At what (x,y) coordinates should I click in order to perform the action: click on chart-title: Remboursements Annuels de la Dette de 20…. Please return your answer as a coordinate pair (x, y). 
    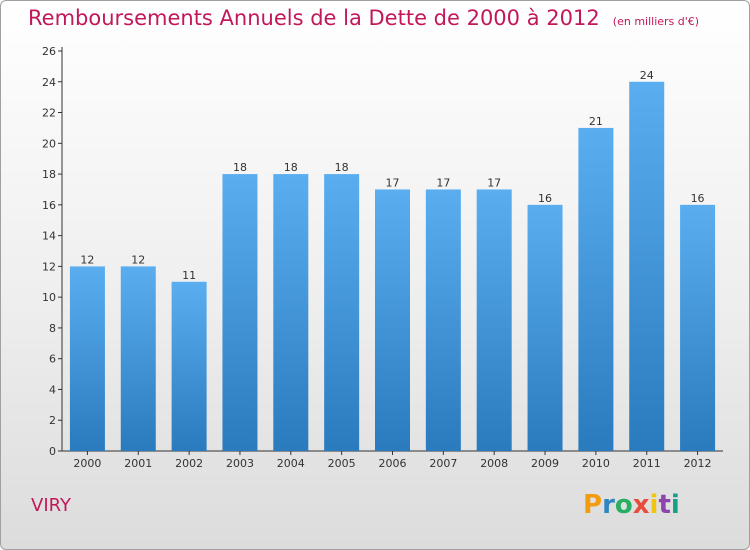
    Looking at the image, I should click on (314, 18).